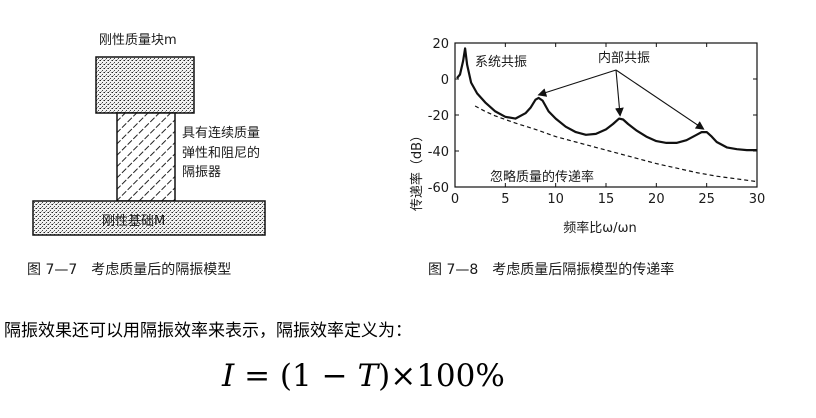 The image size is (816, 418). Describe the element at coordinates (201, 172) in the screenshot. I see `isolator-label-line-3: 隔振器` at that location.